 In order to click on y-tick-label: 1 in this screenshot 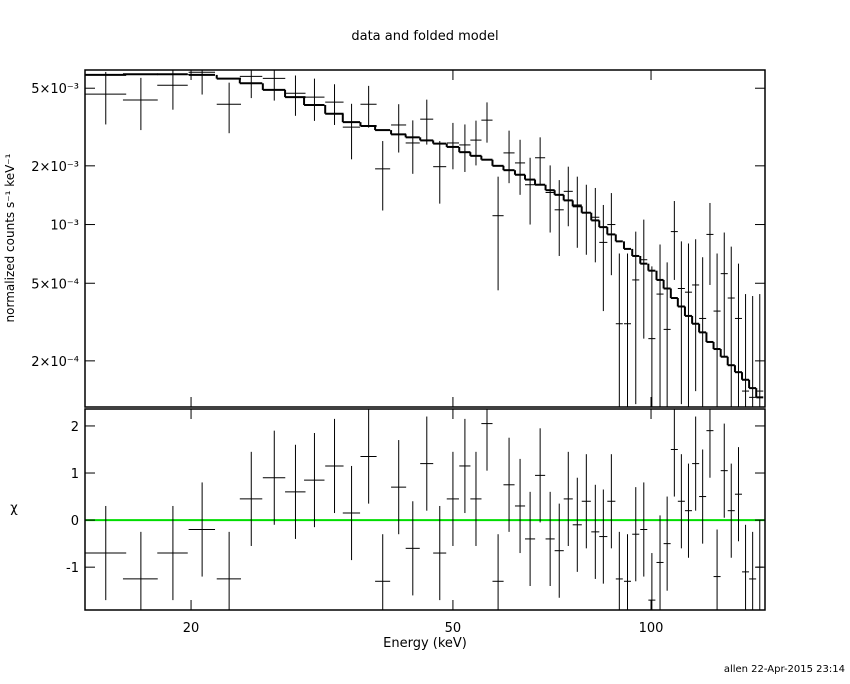, I will do `click(75, 474)`.